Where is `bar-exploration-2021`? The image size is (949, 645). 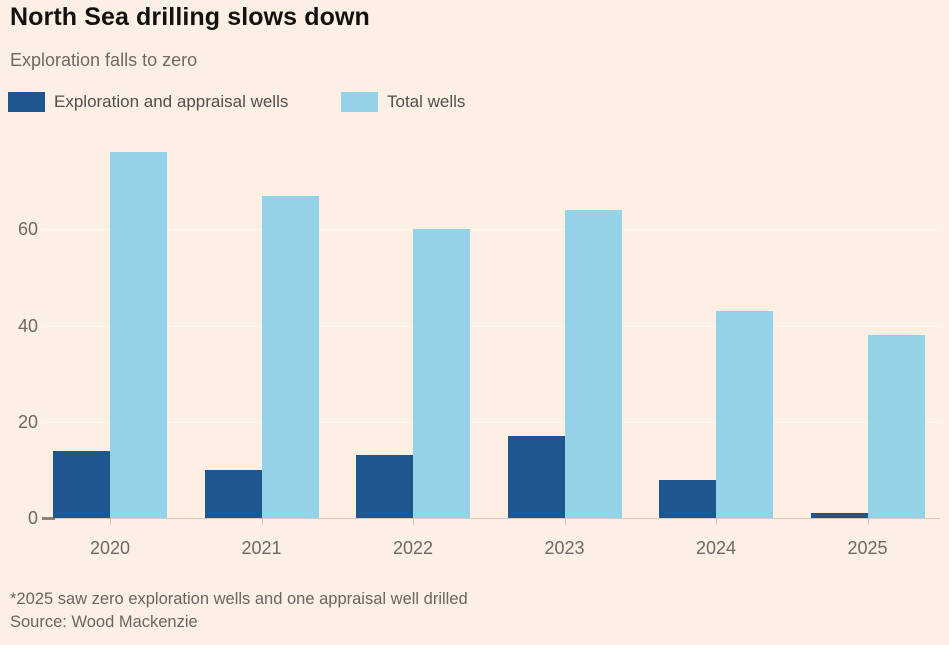
bar-exploration-2021 is located at coordinates (233, 493).